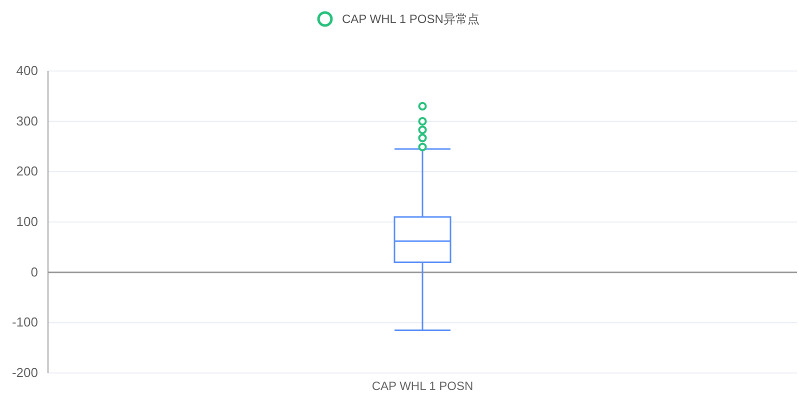  Describe the element at coordinates (423, 386) in the screenshot. I see `x-tick-label: CAP WHL 1 POSN` at that location.